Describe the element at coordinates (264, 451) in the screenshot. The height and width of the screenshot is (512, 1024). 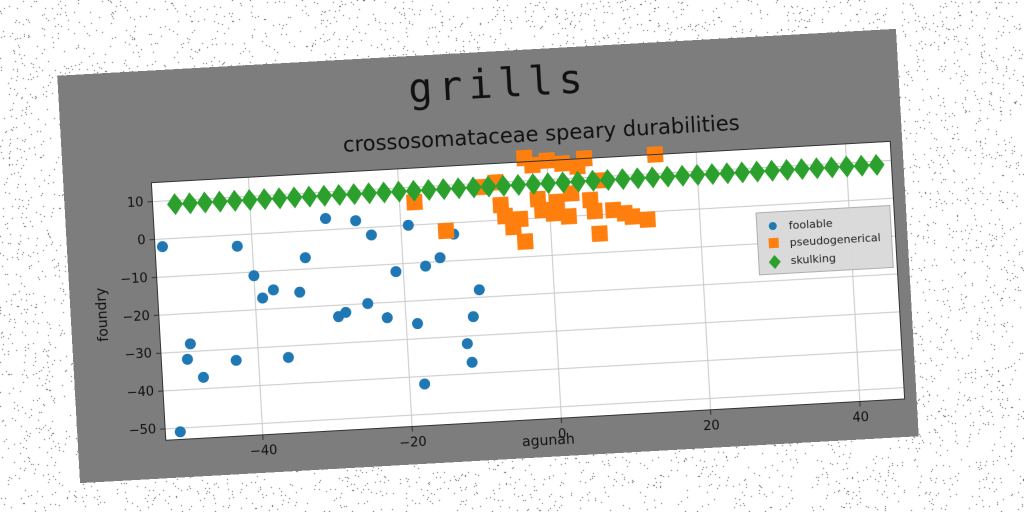
I see `x-tick-label: −40` at that location.